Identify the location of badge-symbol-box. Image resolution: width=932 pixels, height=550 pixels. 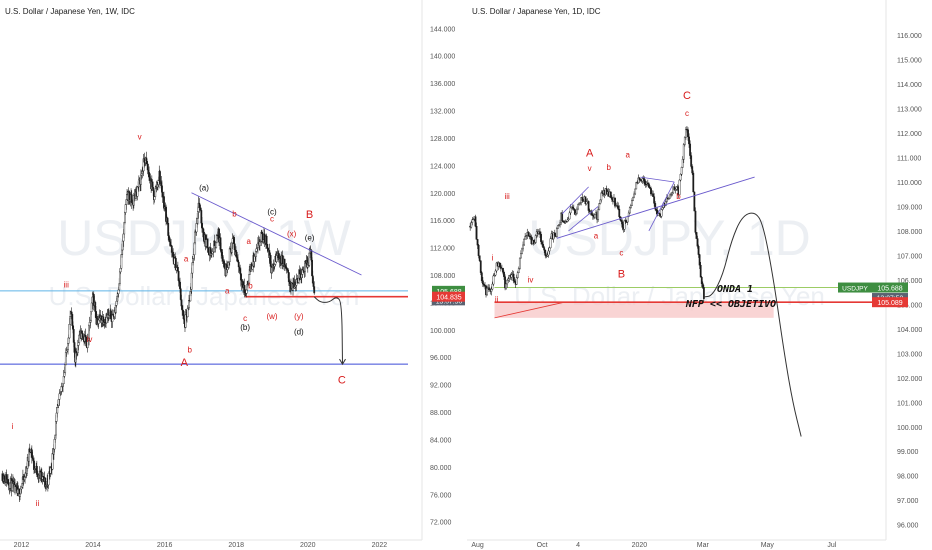
(855, 287).